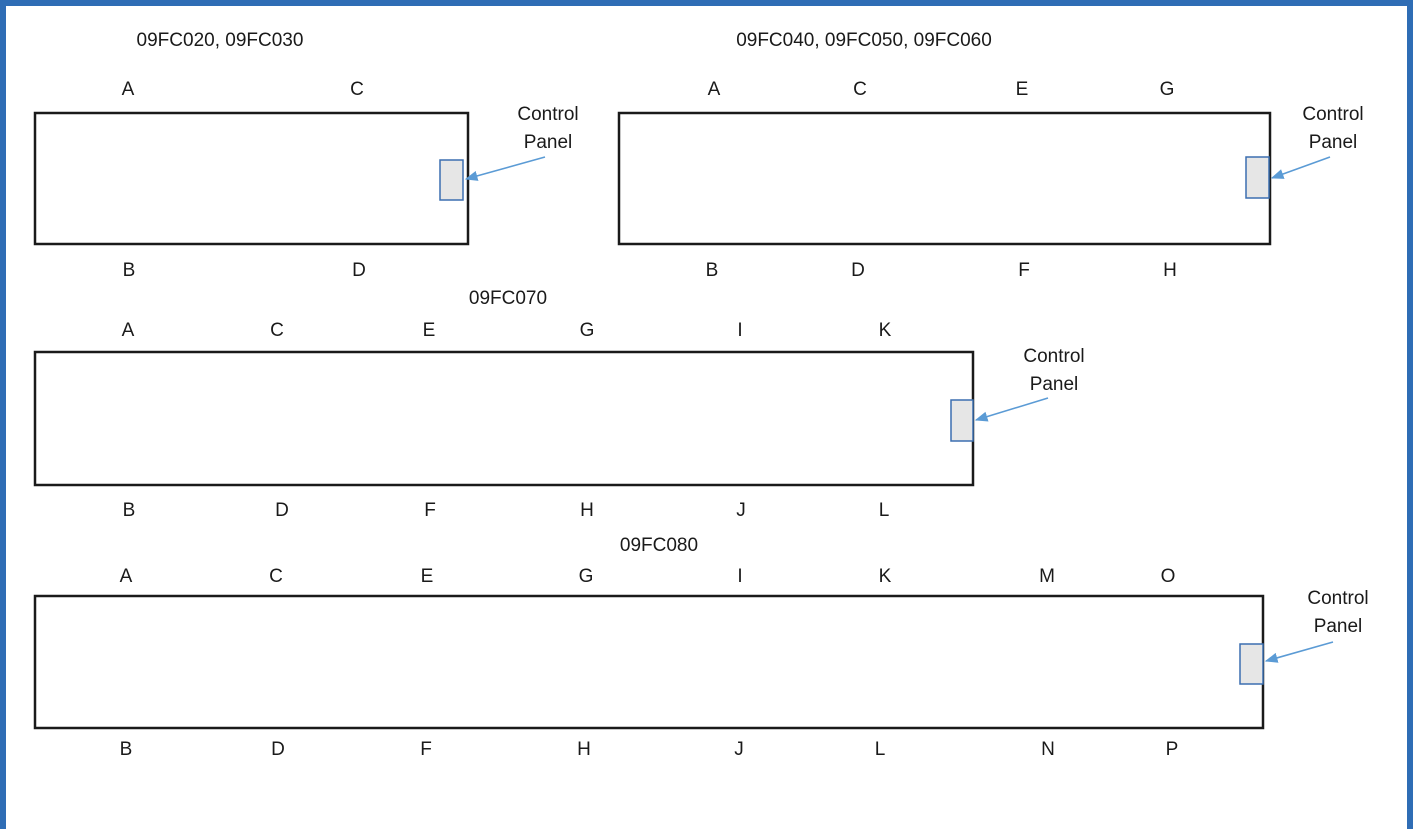  Describe the element at coordinates (1048, 749) in the screenshot. I see `bottom-label: N` at that location.